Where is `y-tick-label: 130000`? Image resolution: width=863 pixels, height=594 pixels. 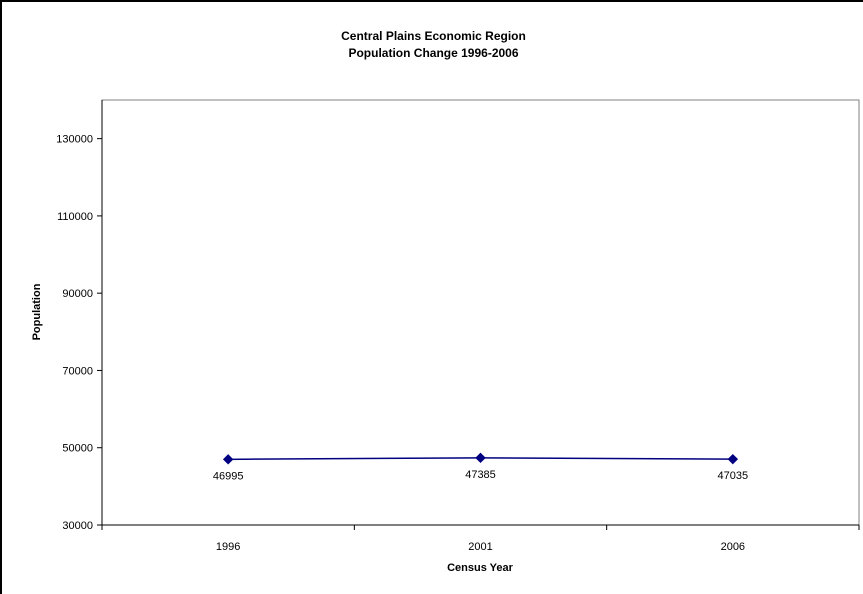
y-tick-label: 130000 is located at coordinates (74, 140).